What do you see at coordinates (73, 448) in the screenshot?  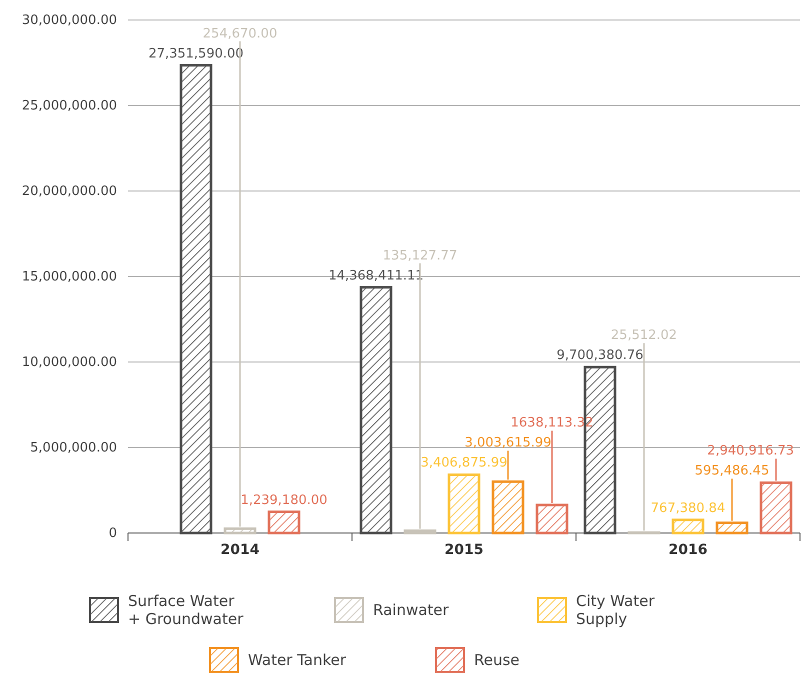 I see `y-tick-label: 5,000,000.00` at bounding box center [73, 448].